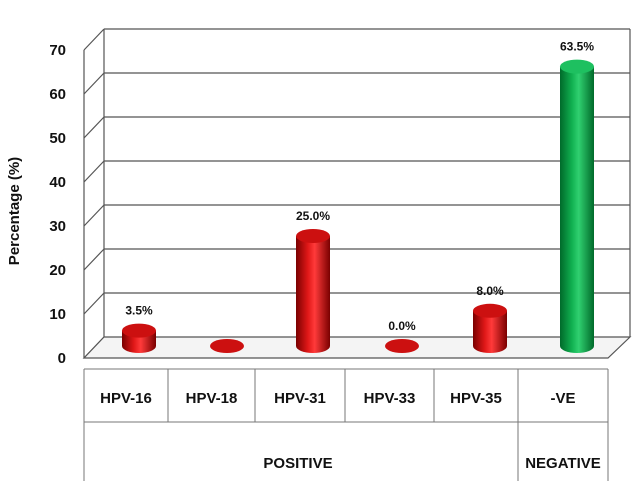  I want to click on y-tick-label: 40, so click(57, 182).